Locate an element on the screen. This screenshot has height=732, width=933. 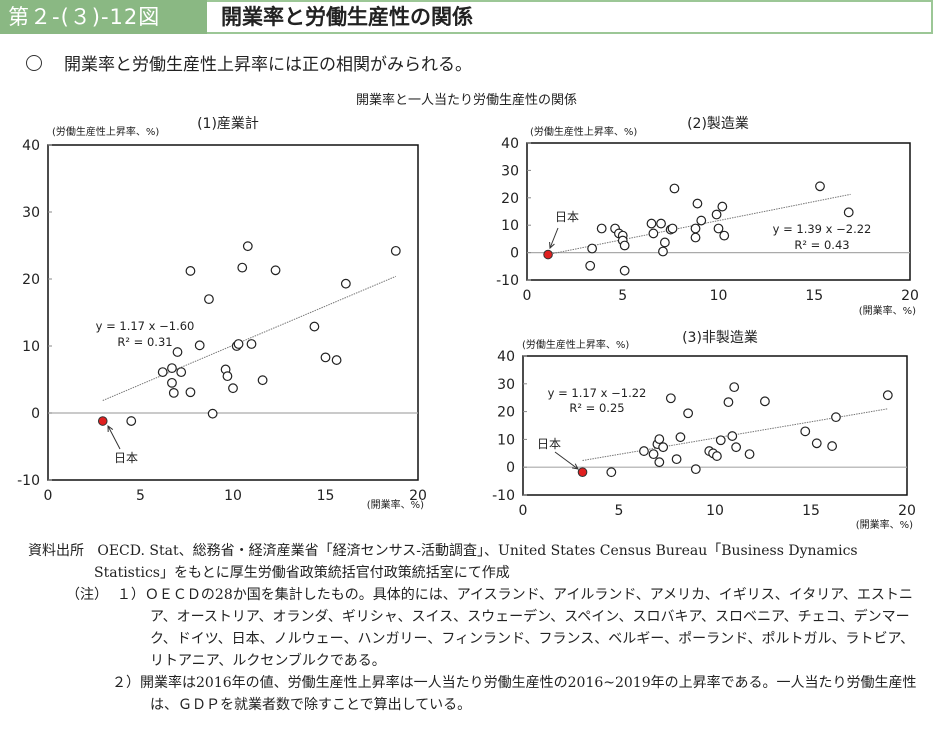
mfg-trend-equation: y = 1.39 x −2.22 is located at coordinates (822, 229).